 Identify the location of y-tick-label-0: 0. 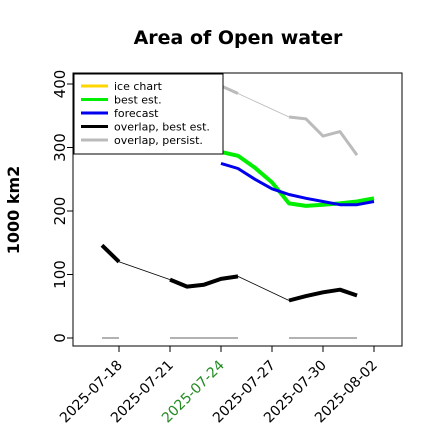
(60, 338).